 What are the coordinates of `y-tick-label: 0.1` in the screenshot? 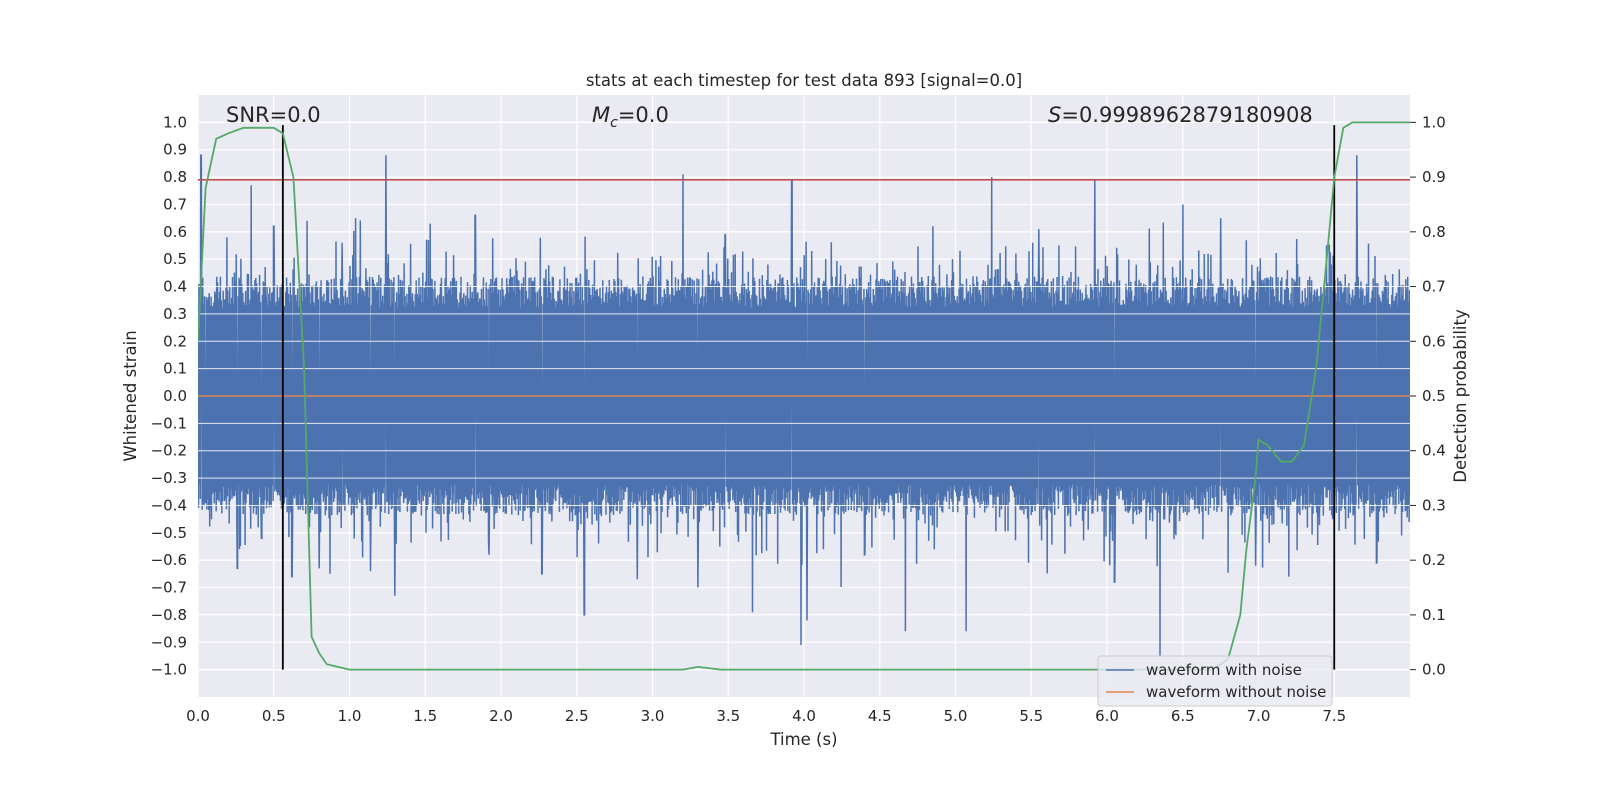 It's located at (175, 369).